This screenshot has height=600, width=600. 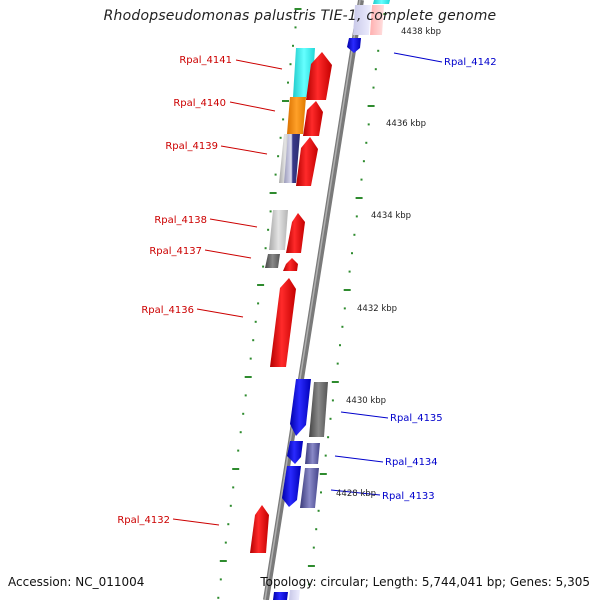 I want to click on tick-marks-outer, so click(x=259, y=303).